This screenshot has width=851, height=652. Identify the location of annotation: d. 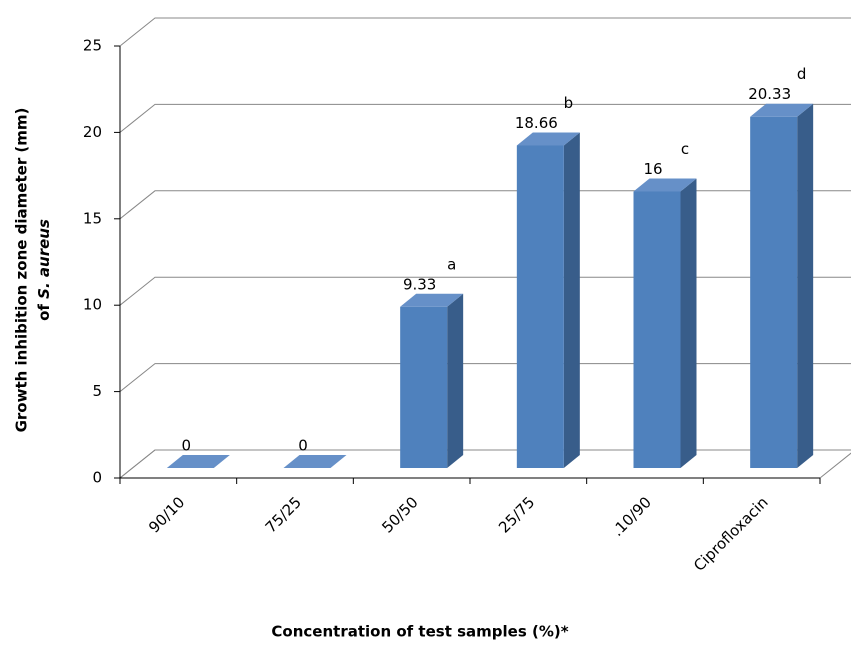
(802, 74).